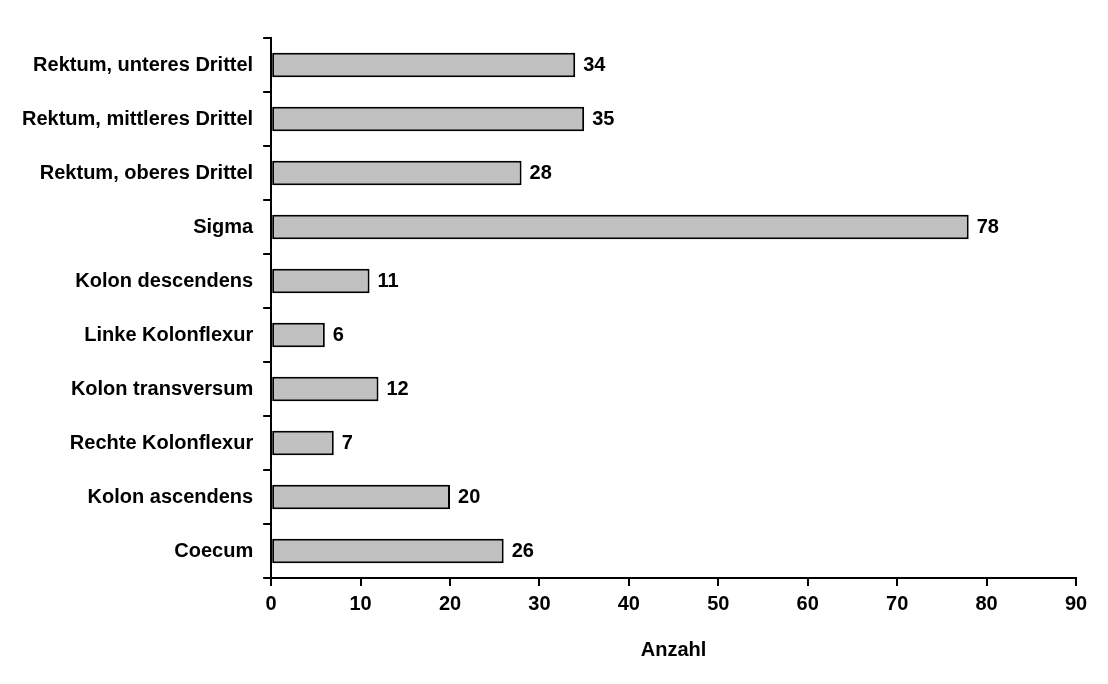 The image size is (1108, 684). What do you see at coordinates (539, 602) in the screenshot?
I see `x-tick-label: 30` at bounding box center [539, 602].